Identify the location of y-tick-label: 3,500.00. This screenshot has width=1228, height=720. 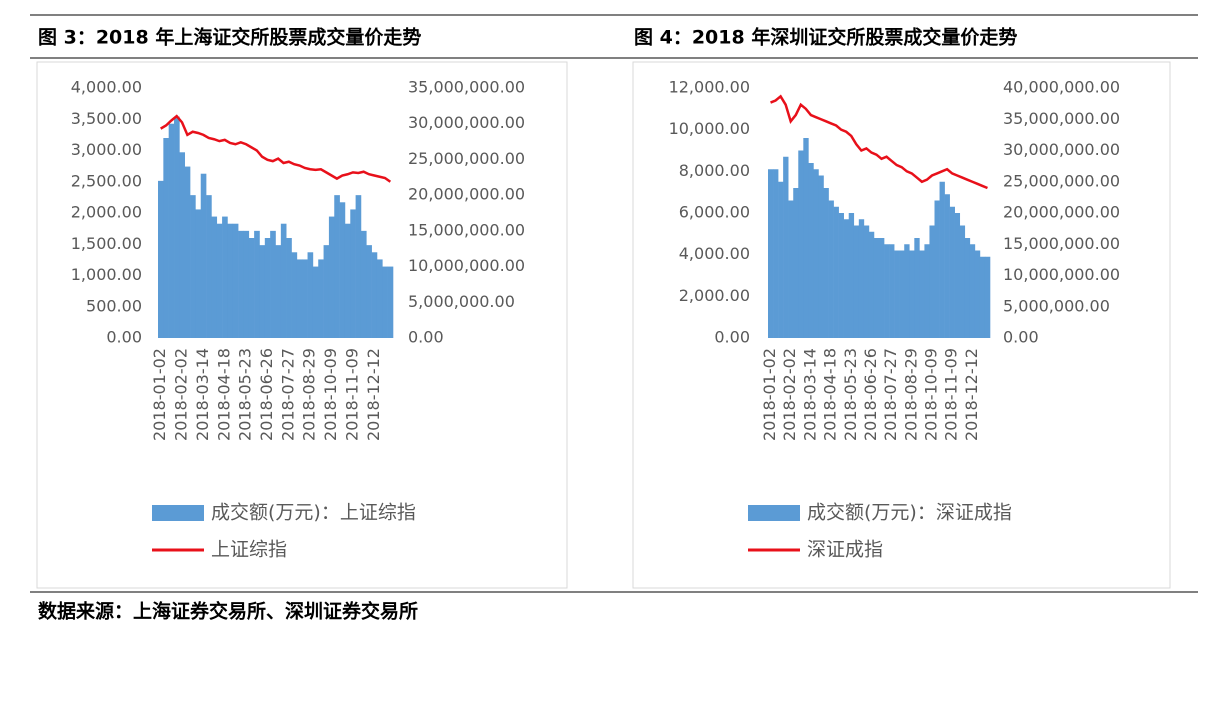
(106, 118).